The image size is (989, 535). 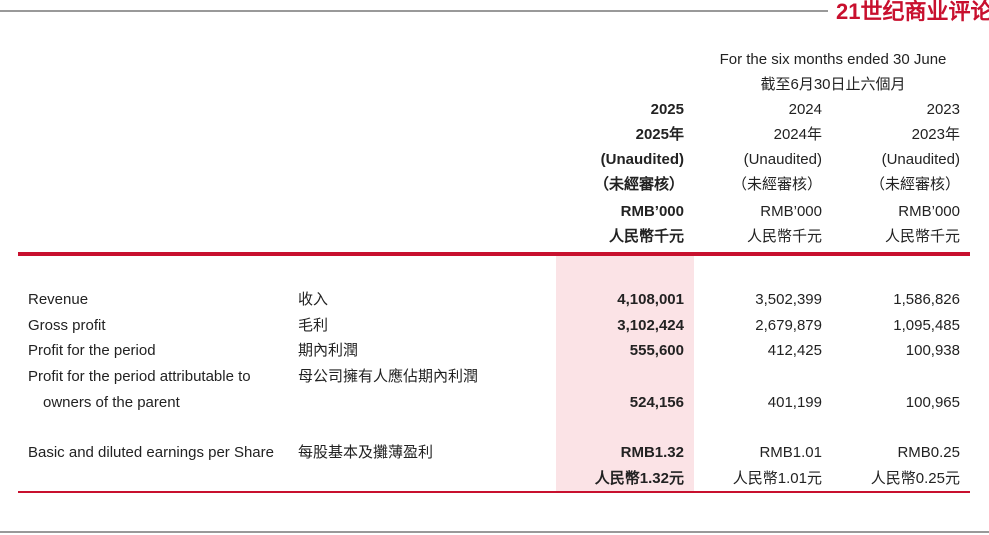 What do you see at coordinates (794, 402) in the screenshot?
I see `cell-value: 401,199` at bounding box center [794, 402].